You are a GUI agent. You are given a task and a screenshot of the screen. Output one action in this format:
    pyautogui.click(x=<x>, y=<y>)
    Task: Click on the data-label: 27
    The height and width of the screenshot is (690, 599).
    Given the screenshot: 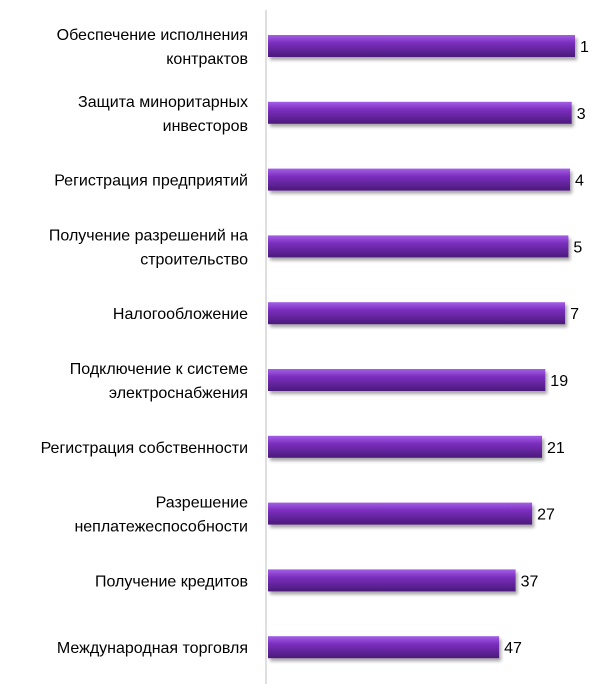 What is the action you would take?
    pyautogui.click(x=546, y=515)
    